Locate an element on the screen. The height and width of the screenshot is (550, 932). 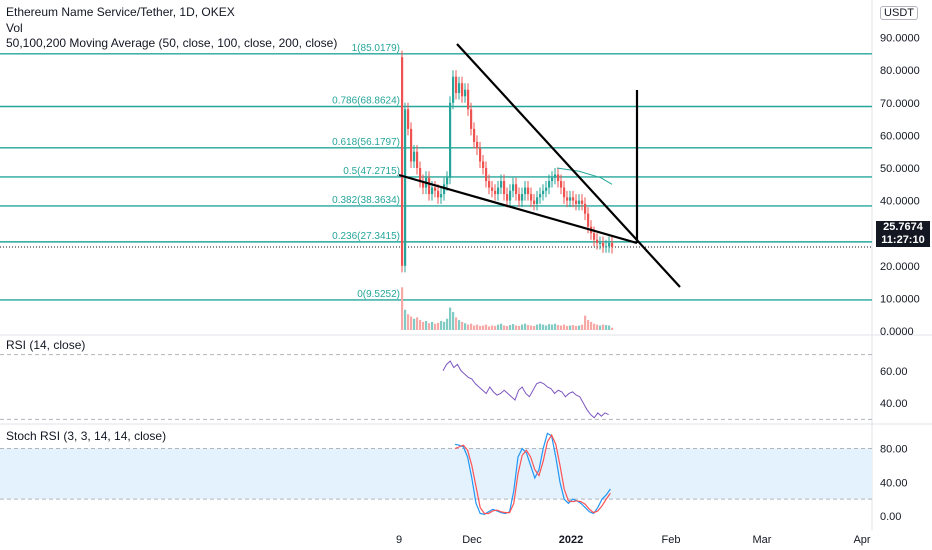
fib-level-label: 0.786(68.8624) is located at coordinates (366, 101).